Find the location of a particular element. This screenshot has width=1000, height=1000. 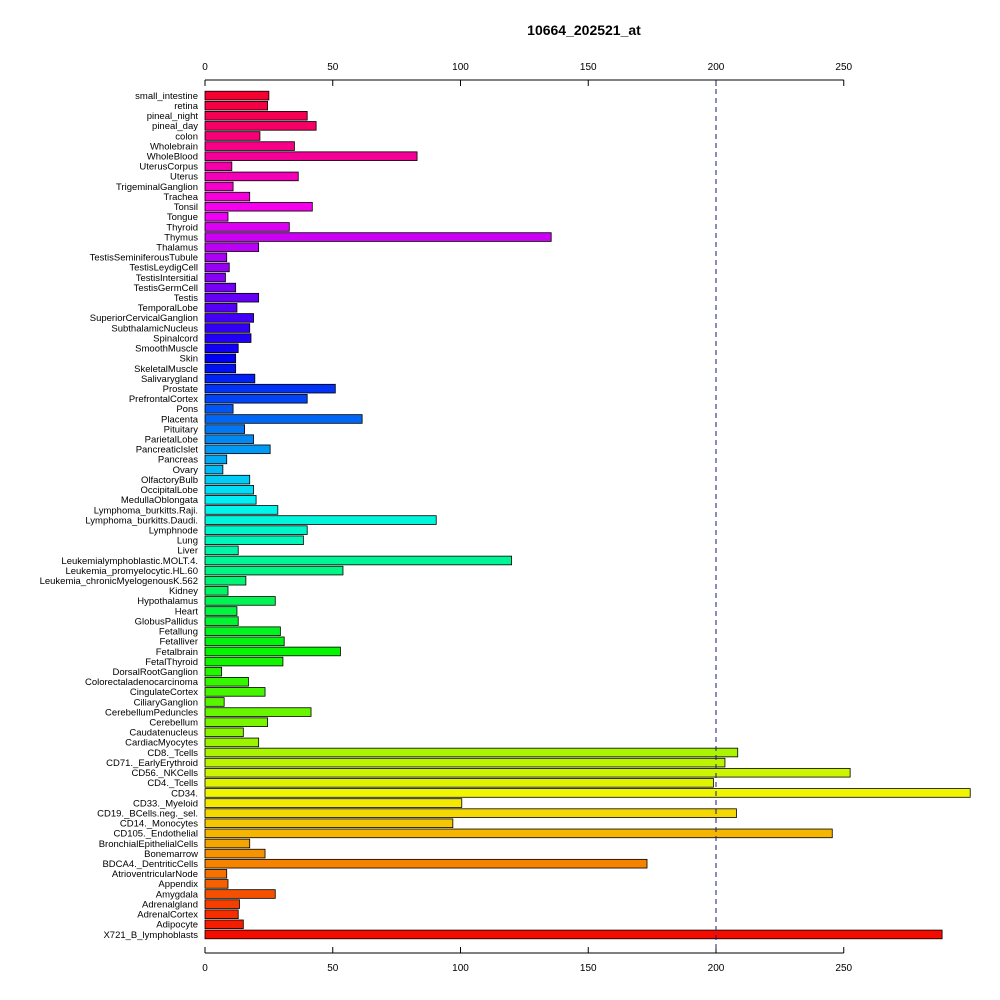

bar-PrefrontalCortex is located at coordinates (256, 399).